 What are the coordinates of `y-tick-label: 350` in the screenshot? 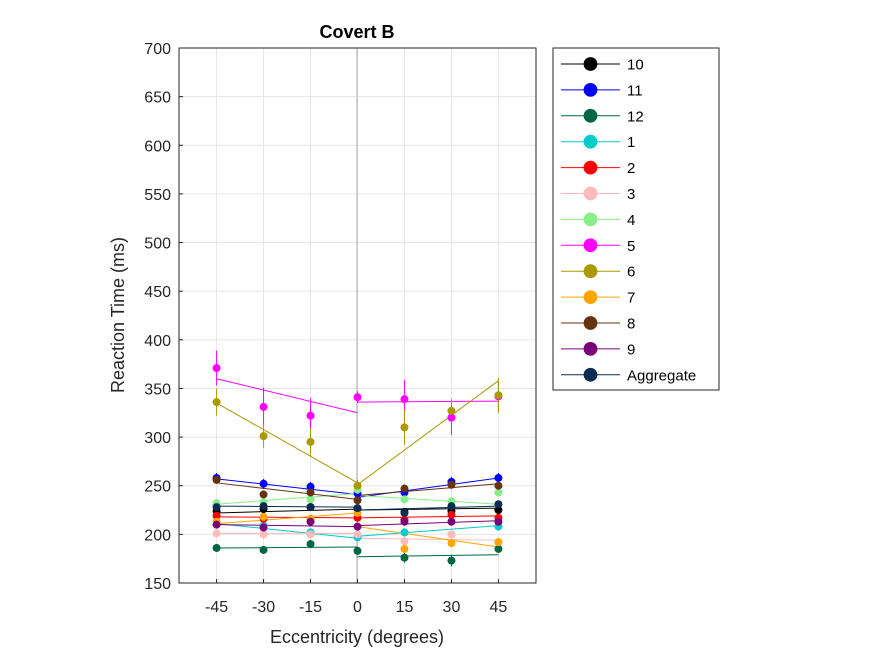 It's located at (157, 389).